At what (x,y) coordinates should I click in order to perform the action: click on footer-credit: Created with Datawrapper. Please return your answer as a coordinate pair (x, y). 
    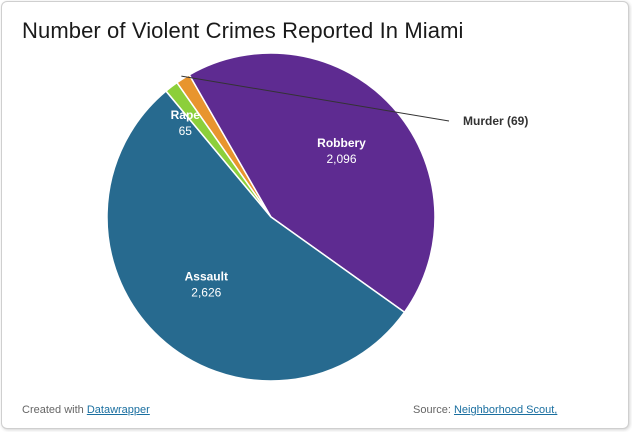
    Looking at the image, I should click on (86, 410).